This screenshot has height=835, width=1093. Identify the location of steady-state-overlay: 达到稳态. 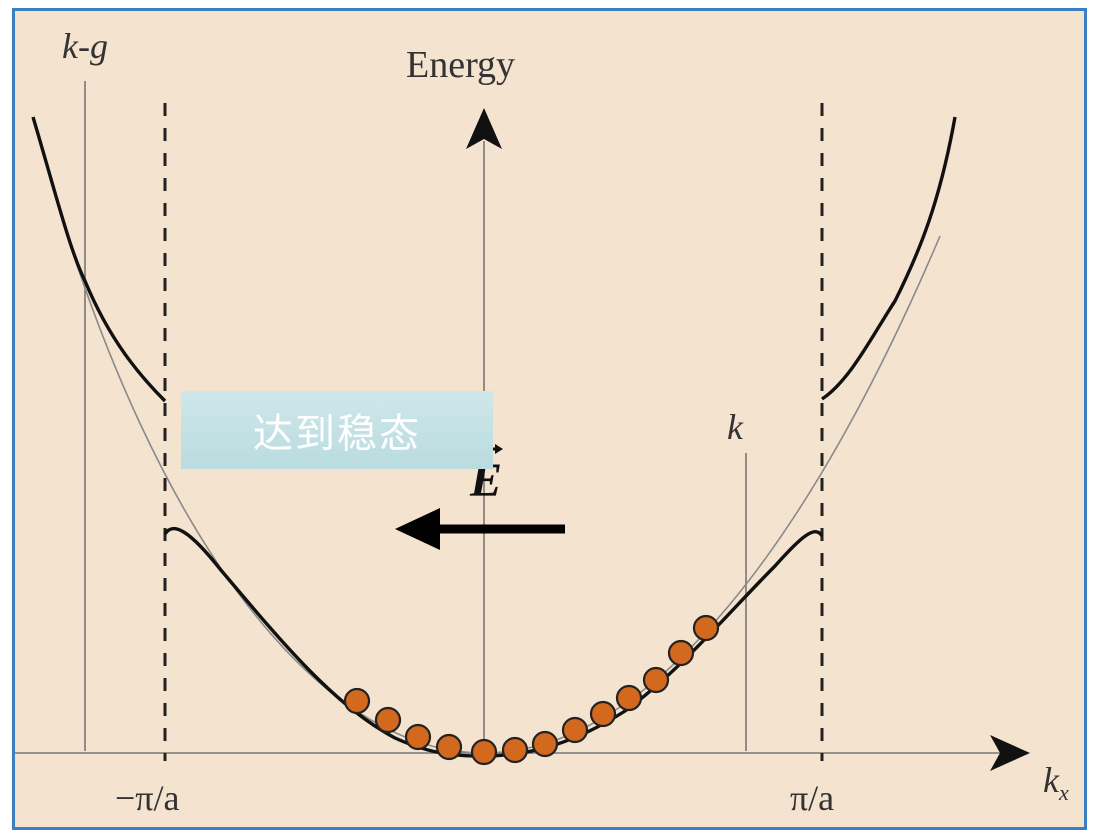
(337, 430).